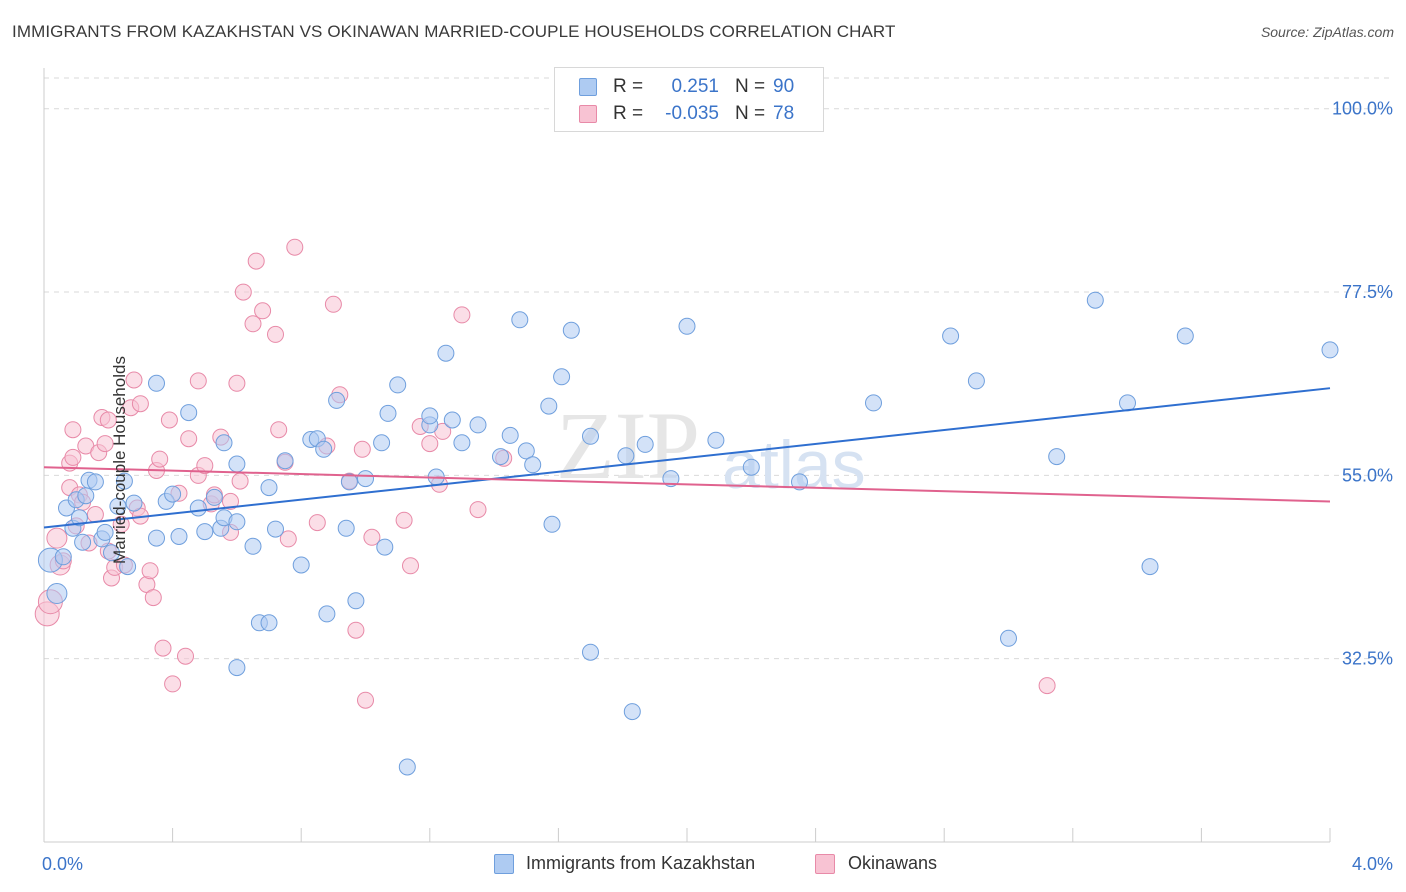  Describe the element at coordinates (1362, 109) in the screenshot. I see `y-tick-label: 100.0%` at that location.